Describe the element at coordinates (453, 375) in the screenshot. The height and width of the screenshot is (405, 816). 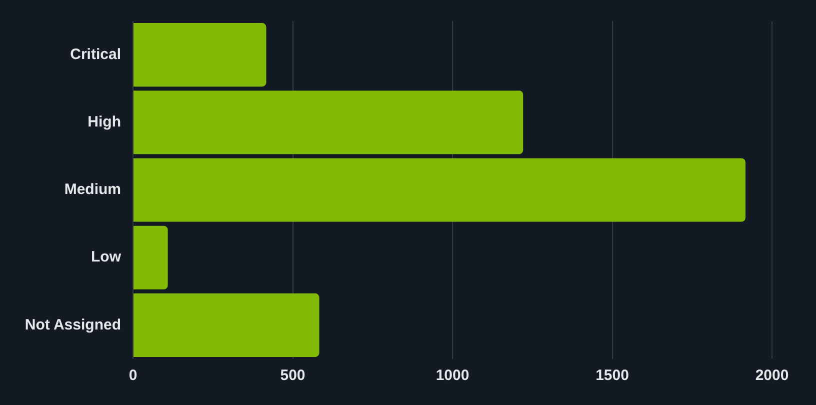
I see `x-tick-label: 1000` at that location.